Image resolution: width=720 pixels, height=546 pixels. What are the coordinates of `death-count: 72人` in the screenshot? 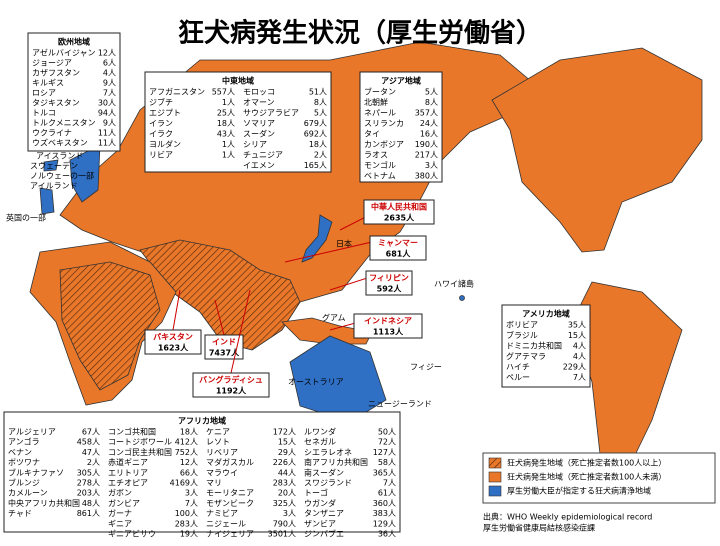 It's located at (387, 442).